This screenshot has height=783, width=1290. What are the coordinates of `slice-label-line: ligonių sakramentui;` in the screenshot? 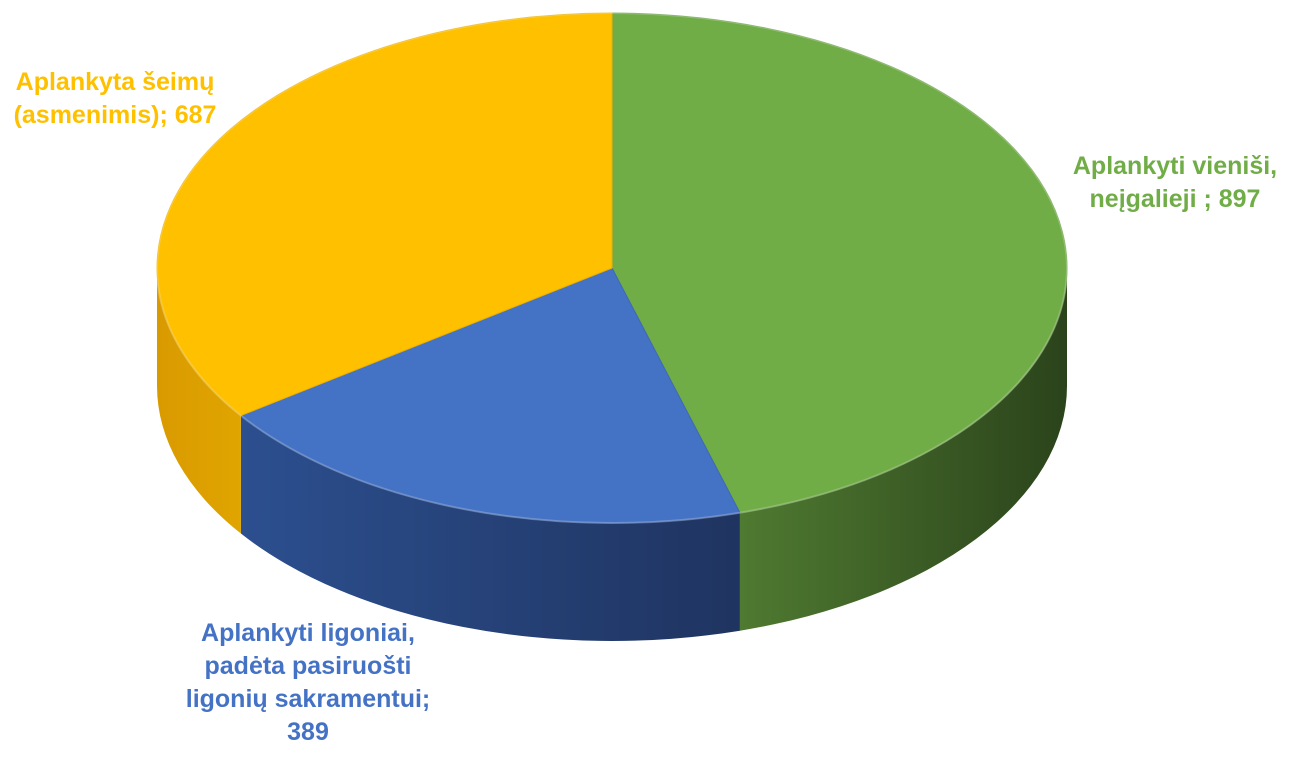 It's located at (308, 699).